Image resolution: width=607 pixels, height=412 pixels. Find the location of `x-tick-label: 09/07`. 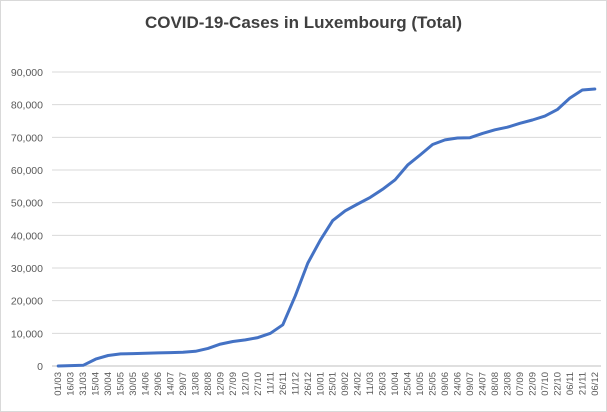

x-tick-label: 09/07 is located at coordinates (470, 384).